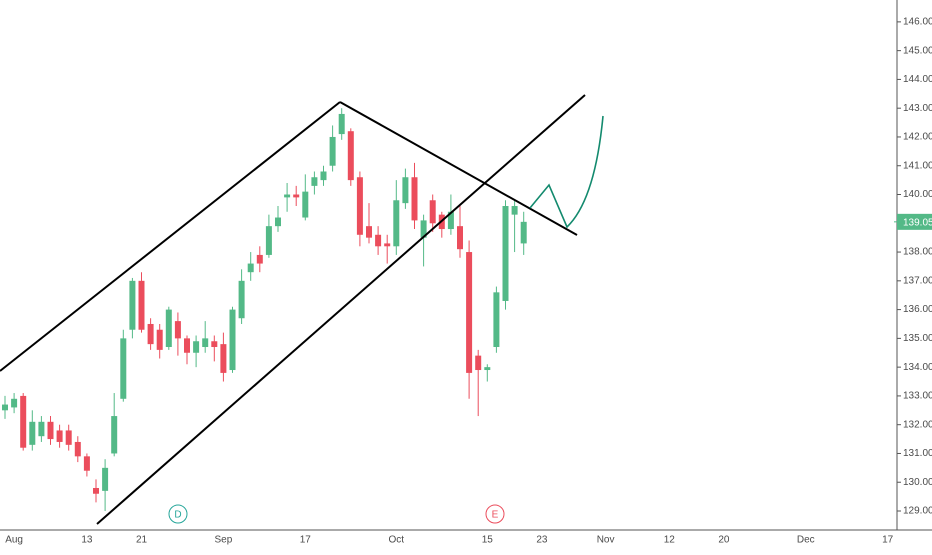 The height and width of the screenshot is (555, 932). I want to click on y-tick-label: 140.00, so click(917, 194).